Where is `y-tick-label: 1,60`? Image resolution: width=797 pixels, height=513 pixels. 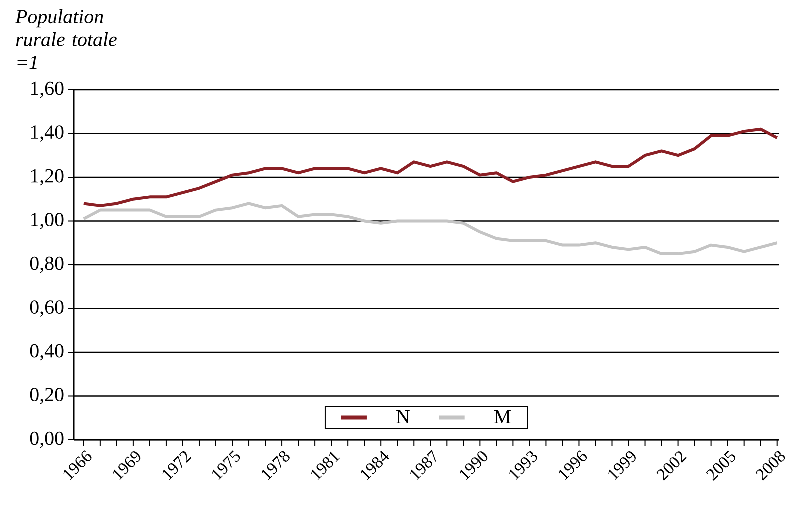
y-tick-label: 1,60 is located at coordinates (47, 90).